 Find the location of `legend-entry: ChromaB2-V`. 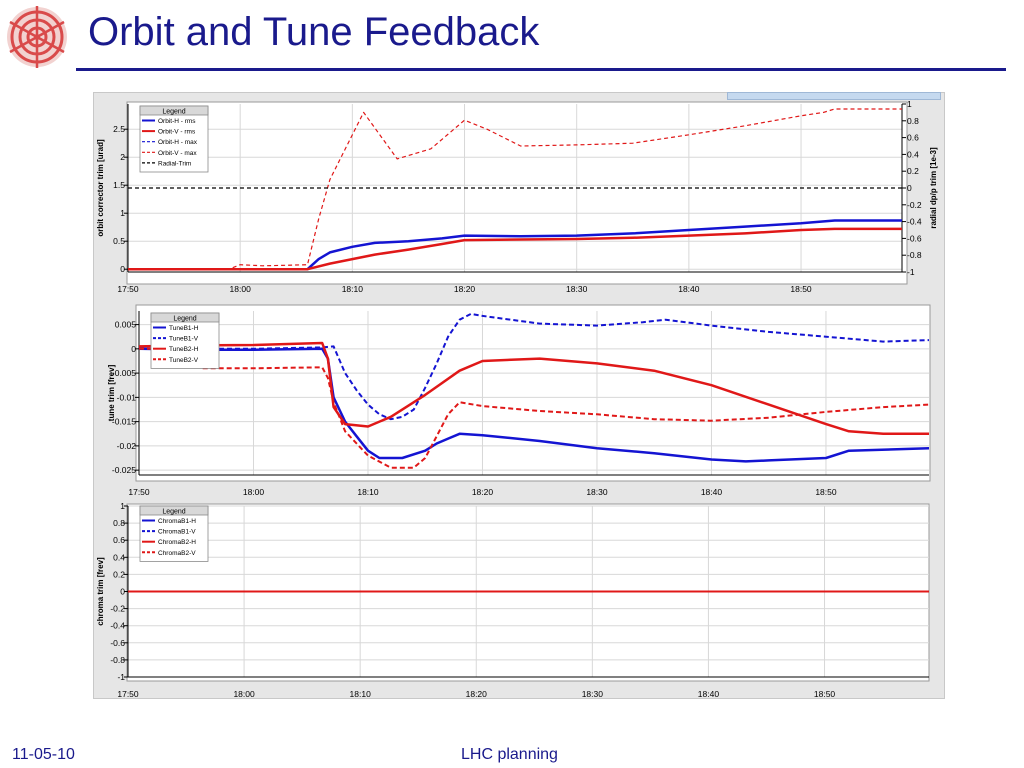

legend-entry: ChromaB2-V is located at coordinates (177, 553).